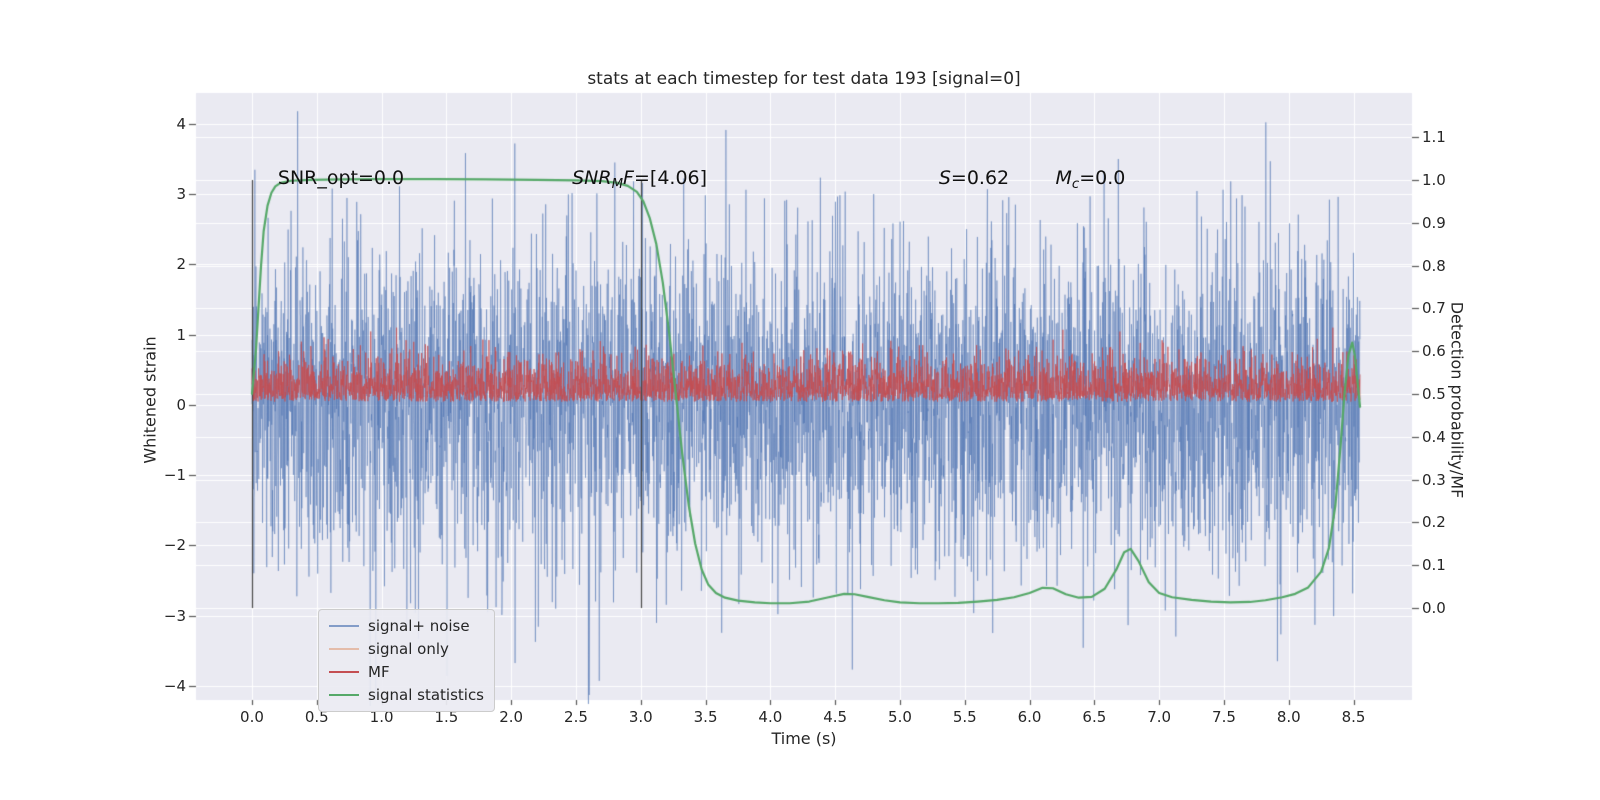 This screenshot has height=800, width=1600. What do you see at coordinates (1029, 717) in the screenshot?
I see `x-tick-label: 6.0` at bounding box center [1029, 717].